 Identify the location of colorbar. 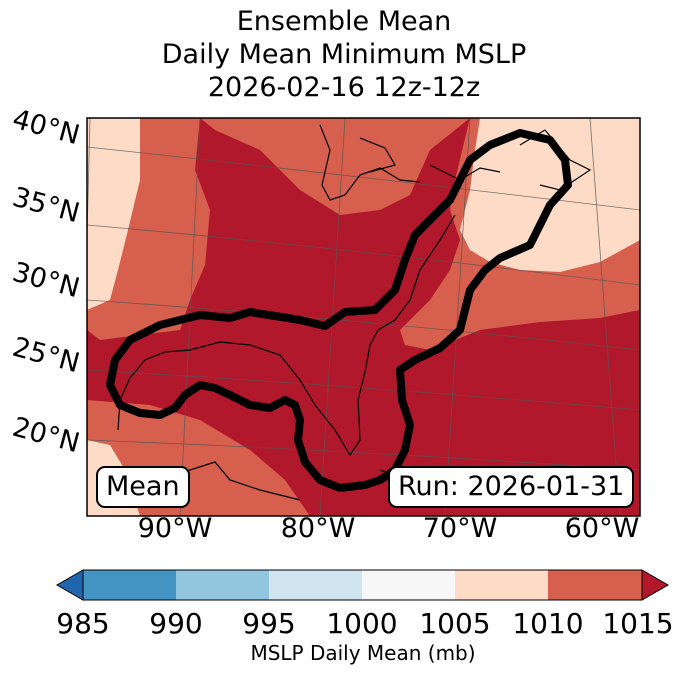
(362, 585).